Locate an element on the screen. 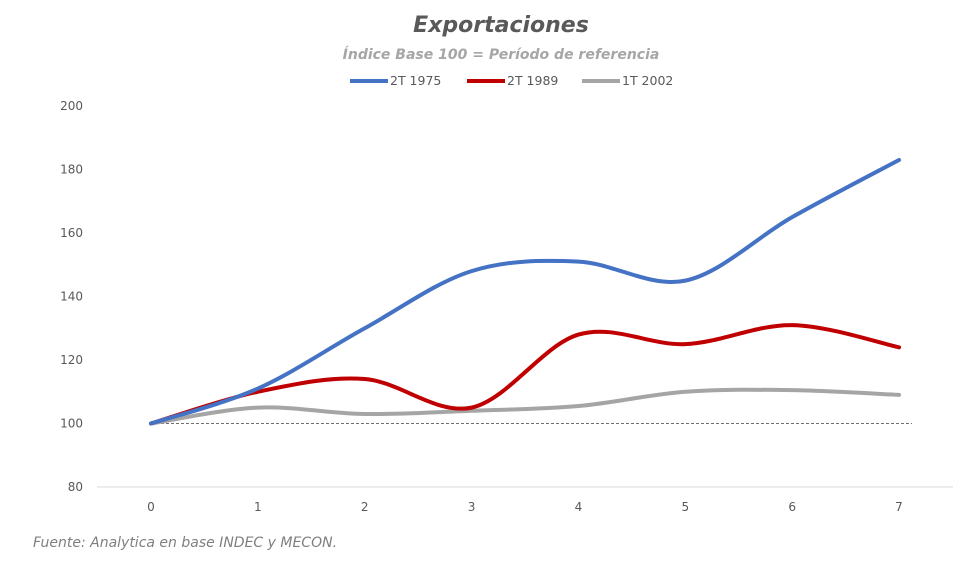  chart-title: Exportaciones is located at coordinates (501, 25).